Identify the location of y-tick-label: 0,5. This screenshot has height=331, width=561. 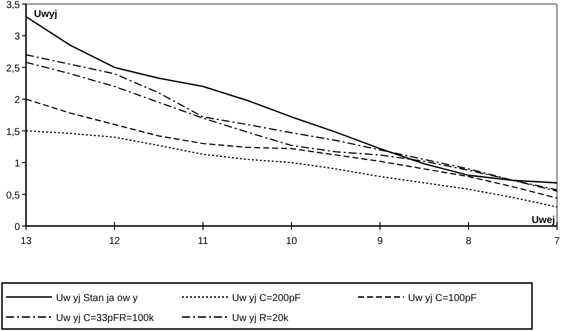
(13, 196).